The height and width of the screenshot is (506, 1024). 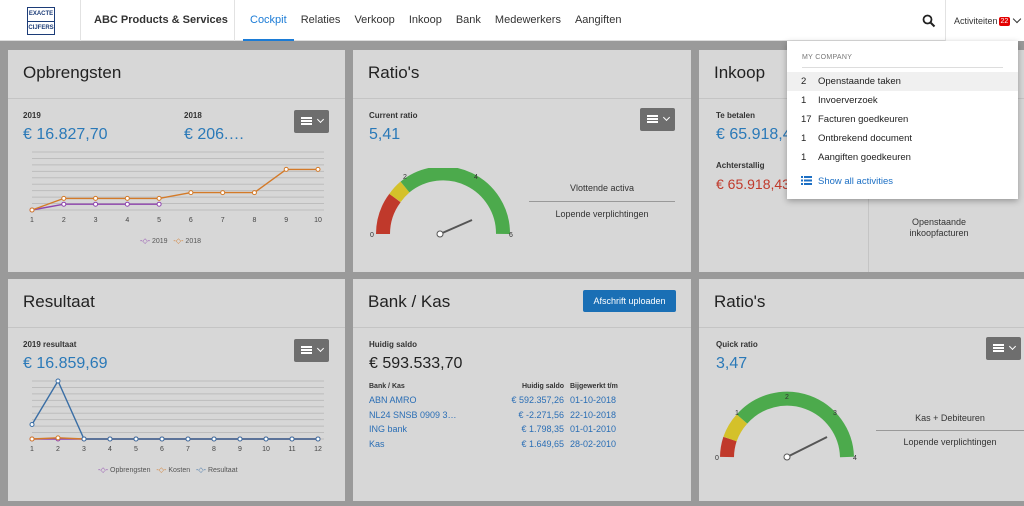 What do you see at coordinates (179, 470) in the screenshot?
I see `legend-kosten: Kosten` at bounding box center [179, 470].